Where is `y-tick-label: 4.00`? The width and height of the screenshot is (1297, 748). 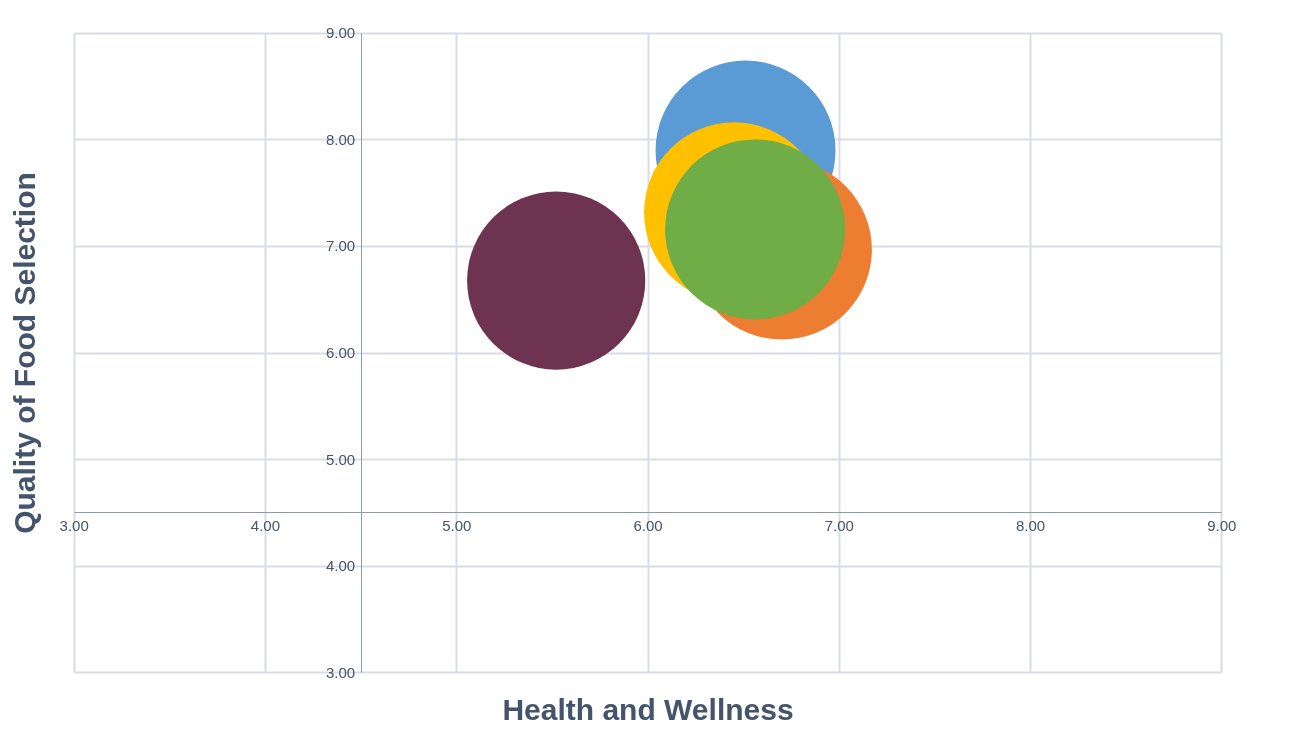 y-tick-label: 4.00 is located at coordinates (340, 566).